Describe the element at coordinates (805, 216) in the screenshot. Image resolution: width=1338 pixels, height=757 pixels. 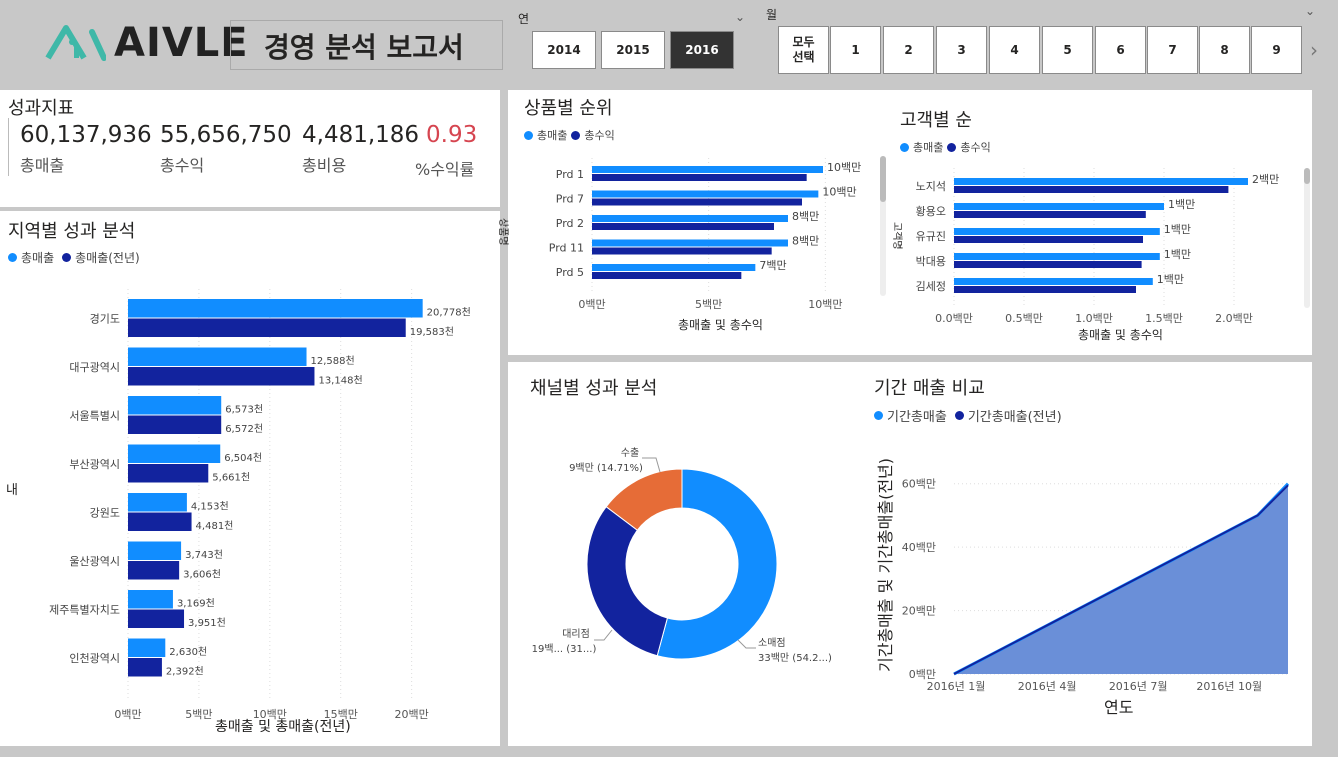
I see `data-label: 8백만` at that location.